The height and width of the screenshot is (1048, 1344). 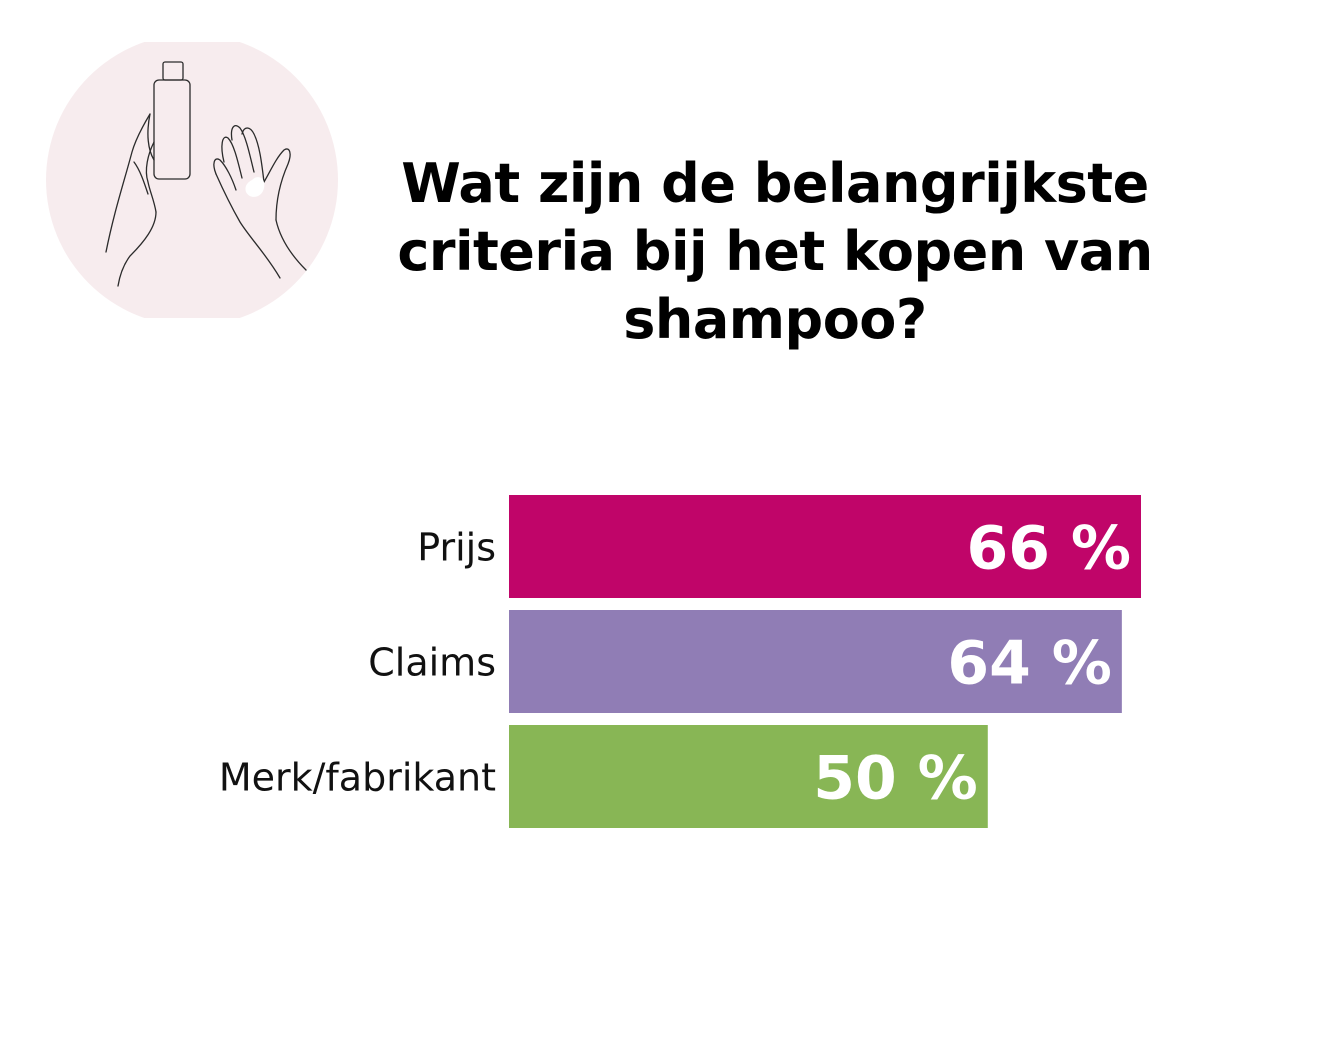 I want to click on category-label: Claims, so click(x=432, y=663).